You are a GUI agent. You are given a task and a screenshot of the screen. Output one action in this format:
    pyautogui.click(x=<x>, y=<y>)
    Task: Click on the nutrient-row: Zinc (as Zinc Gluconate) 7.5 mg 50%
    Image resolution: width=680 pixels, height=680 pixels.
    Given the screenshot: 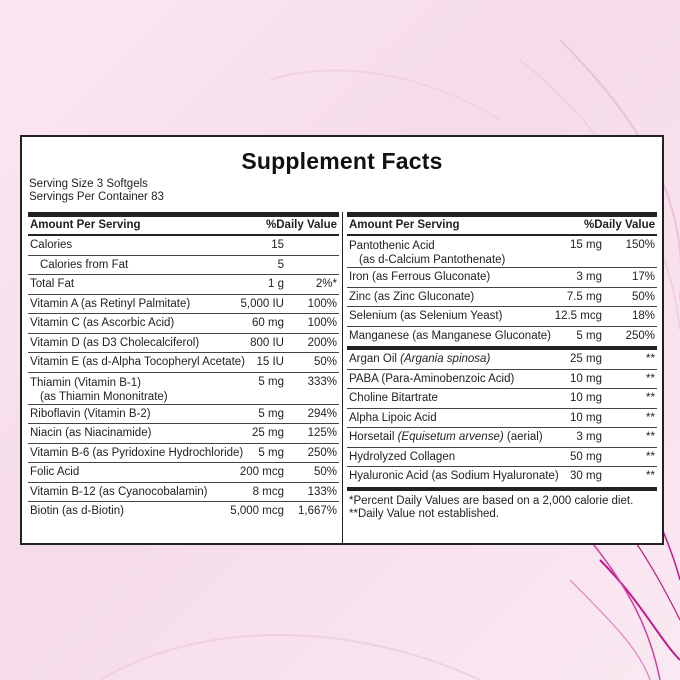 What is the action you would take?
    pyautogui.click(x=502, y=297)
    